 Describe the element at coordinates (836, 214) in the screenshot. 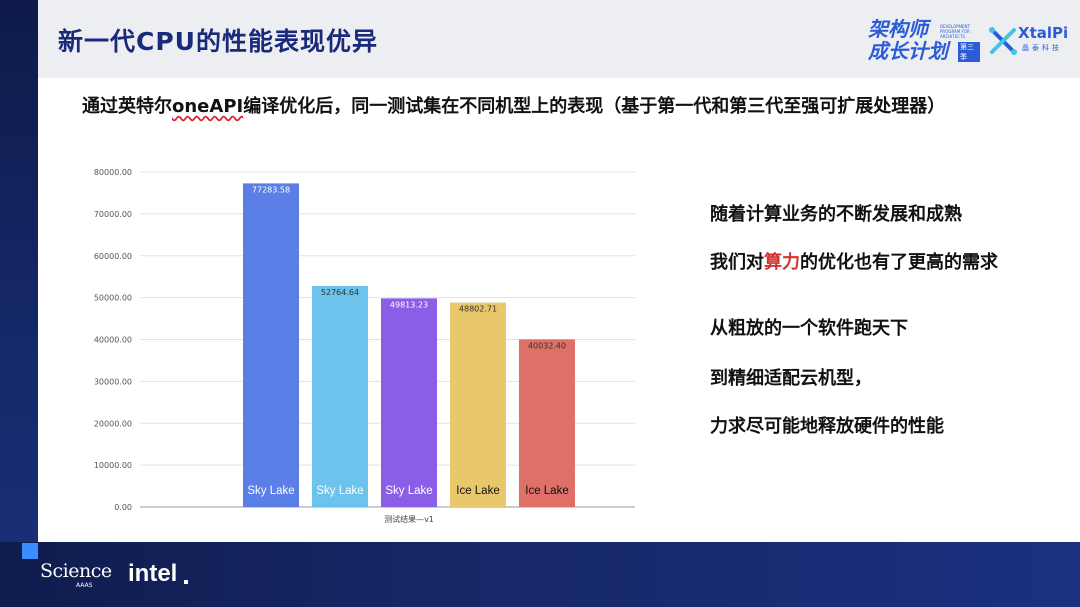

I see `right-line-1: 随着计算业务的不断发展和成熟` at that location.